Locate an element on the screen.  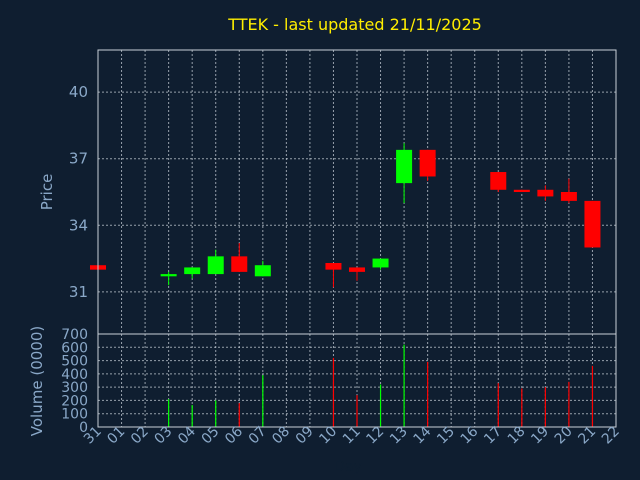
volume-y-tick-label: 100 is located at coordinates (74, 415).